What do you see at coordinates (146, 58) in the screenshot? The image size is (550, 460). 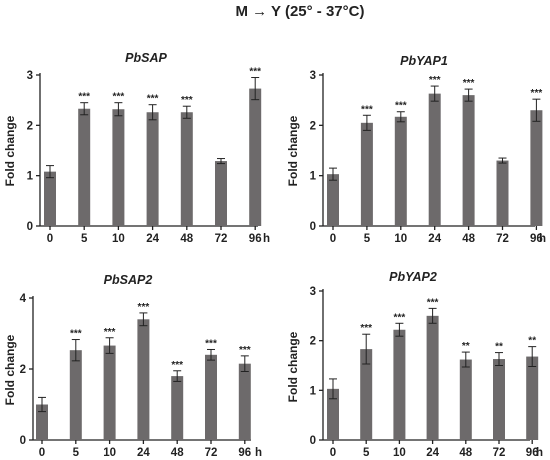 I see `panel-title: PbSAP` at bounding box center [146, 58].